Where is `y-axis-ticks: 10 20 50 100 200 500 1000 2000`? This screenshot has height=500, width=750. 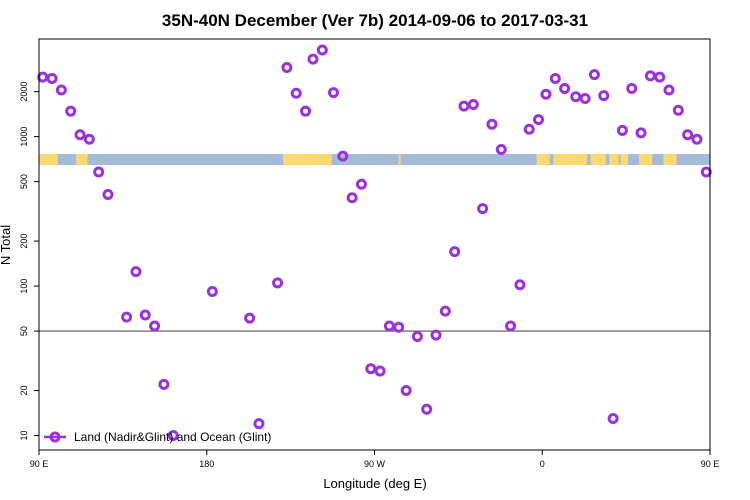
y-axis-ticks: 10 20 50 100 200 500 1000 2000 is located at coordinates (29, 261).